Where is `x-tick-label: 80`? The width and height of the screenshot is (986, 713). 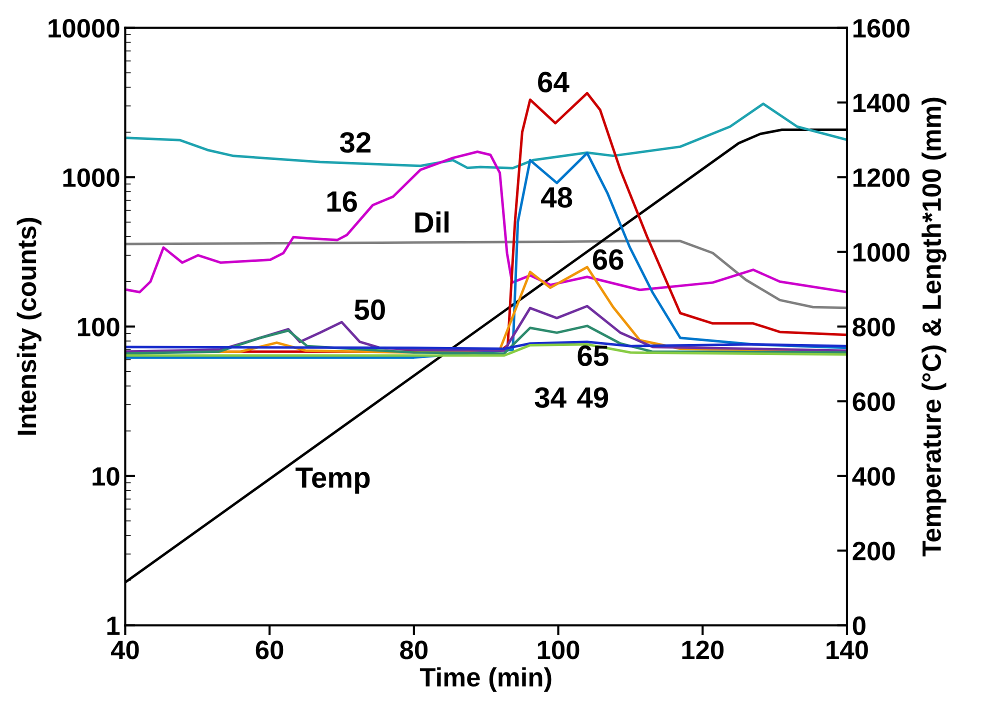
x-tick-label: 80 is located at coordinates (414, 650).